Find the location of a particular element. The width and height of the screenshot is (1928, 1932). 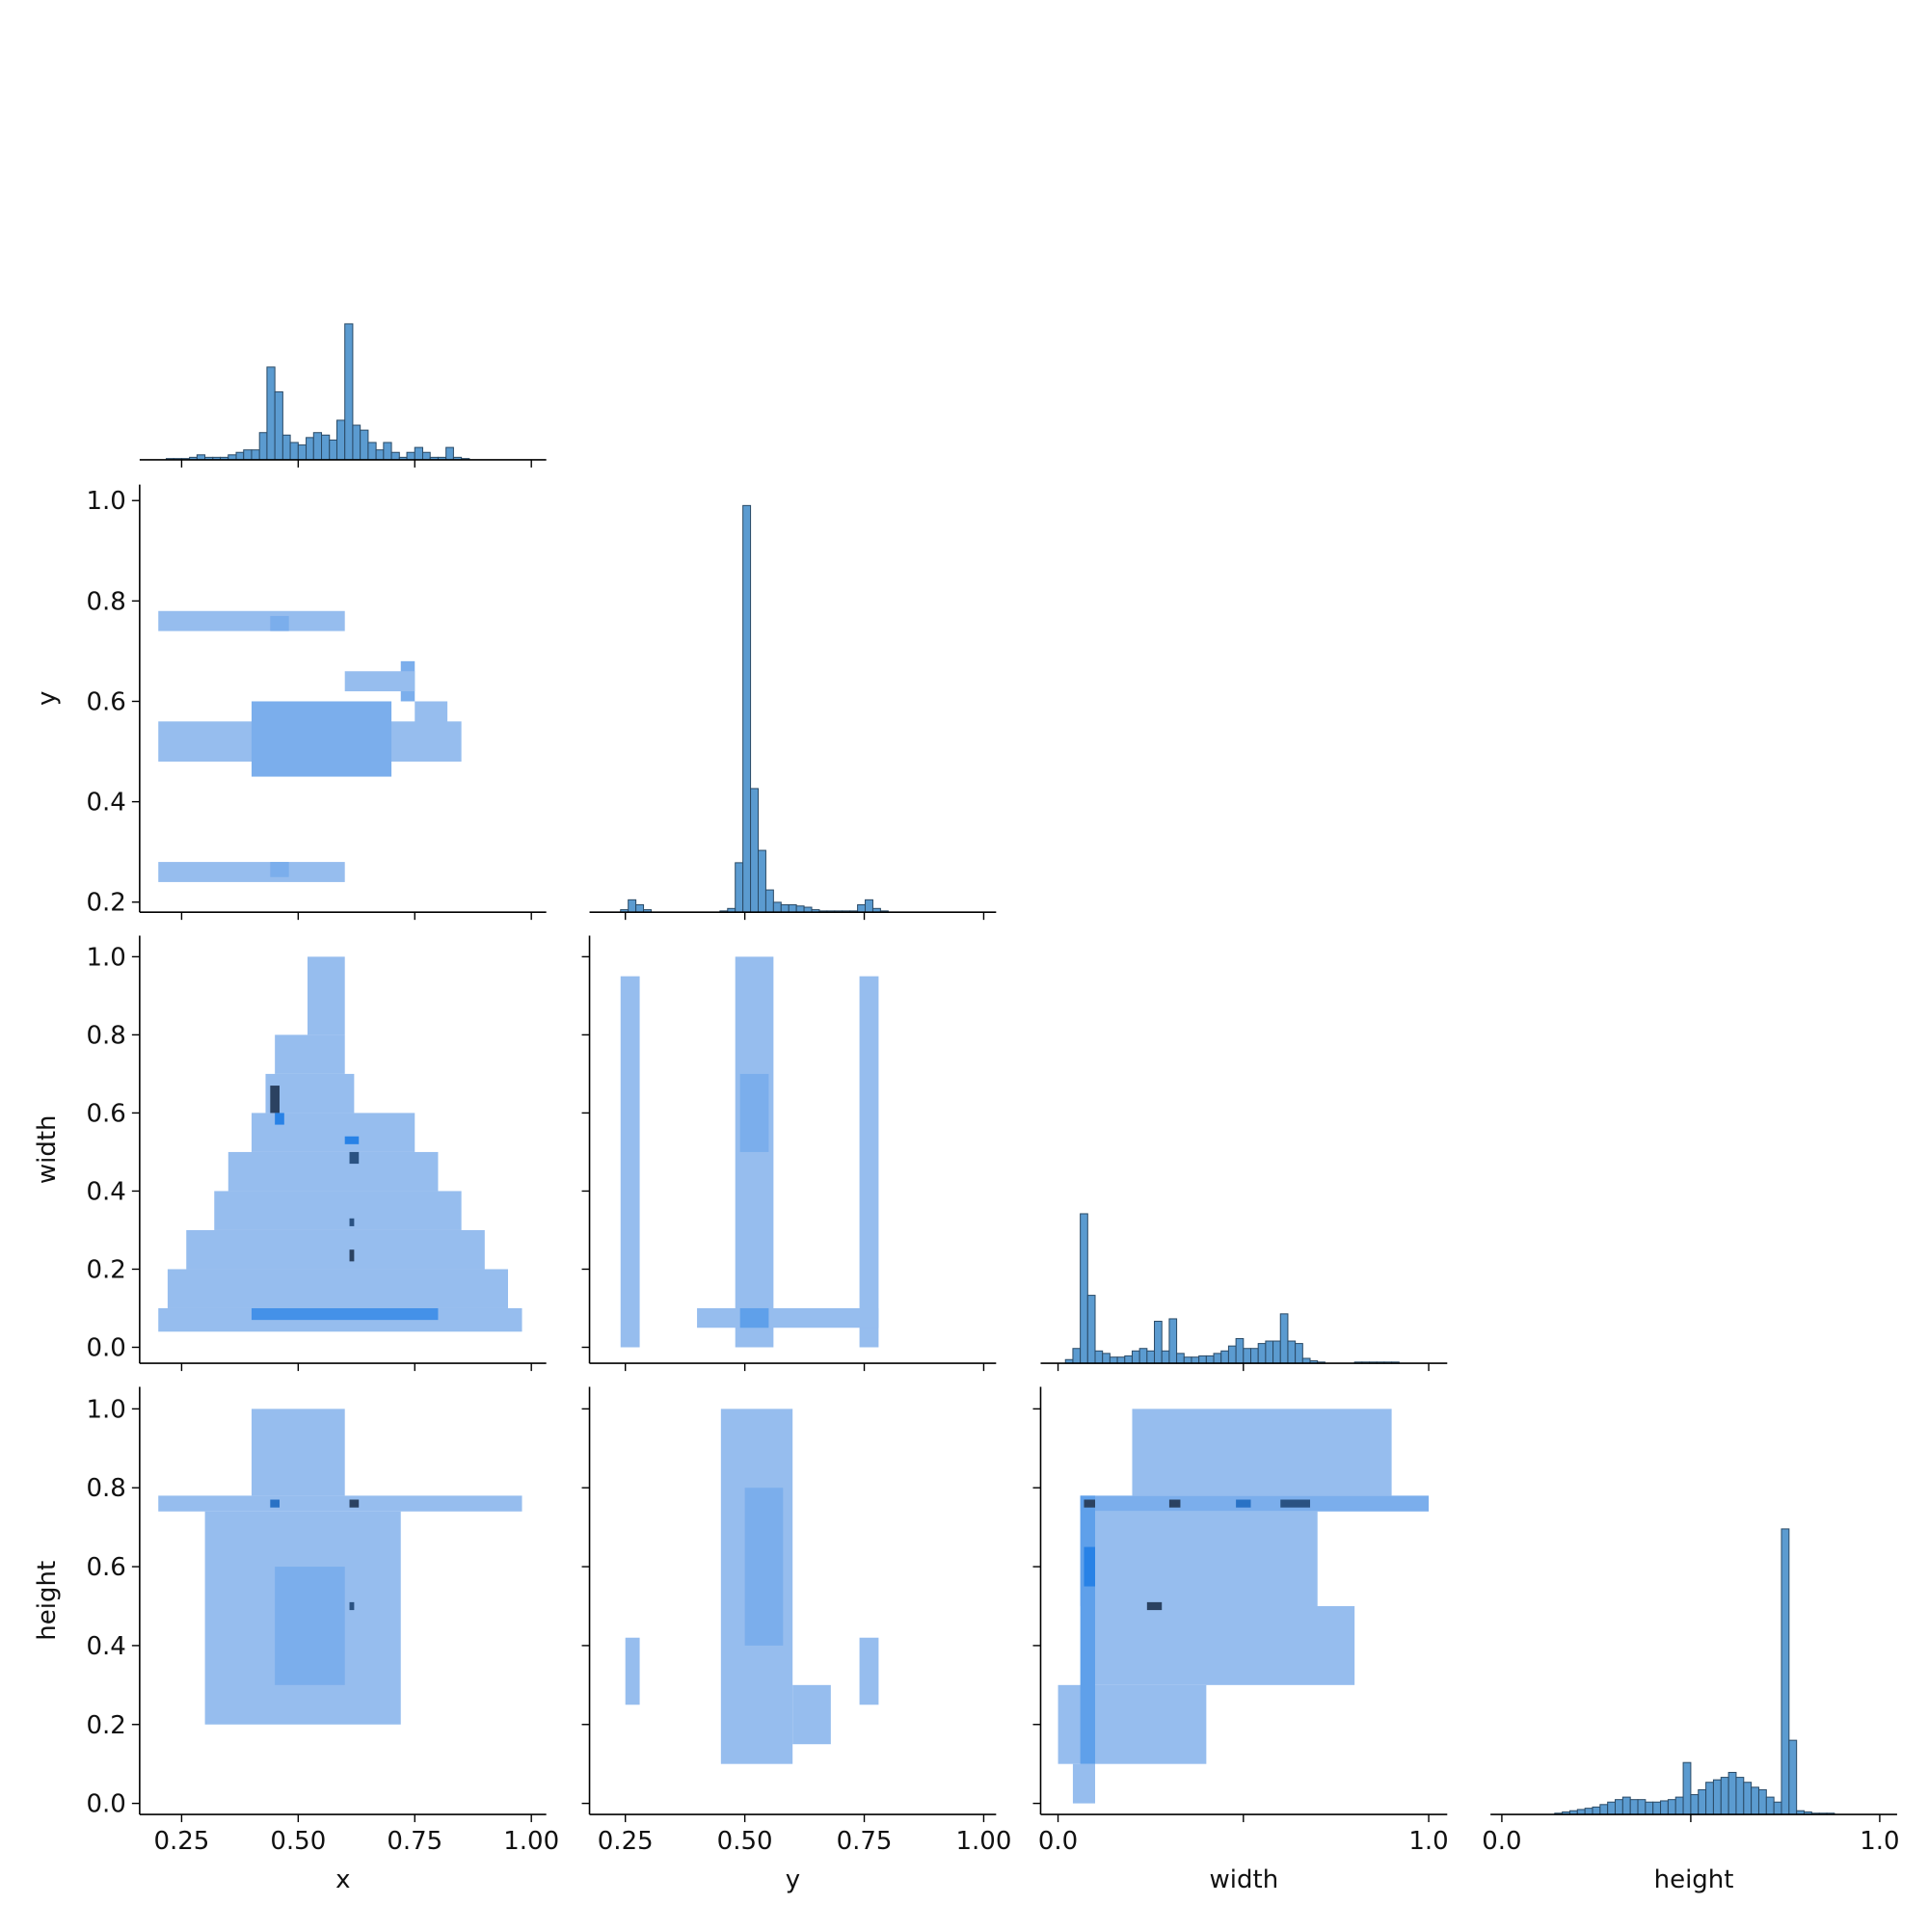

y-tick-label: 0.0 is located at coordinates (106, 1348).